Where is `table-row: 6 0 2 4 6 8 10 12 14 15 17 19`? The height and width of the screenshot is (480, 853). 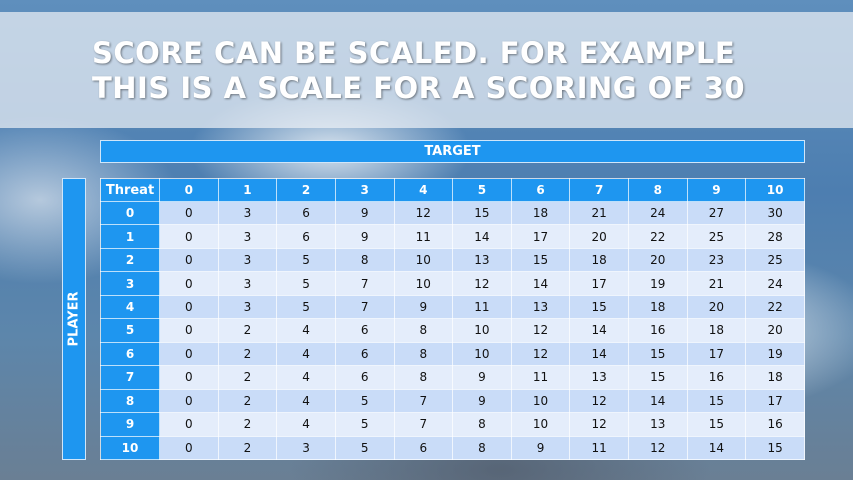 table-row: 6 0 2 4 6 8 10 12 14 15 17 19 is located at coordinates (452, 354).